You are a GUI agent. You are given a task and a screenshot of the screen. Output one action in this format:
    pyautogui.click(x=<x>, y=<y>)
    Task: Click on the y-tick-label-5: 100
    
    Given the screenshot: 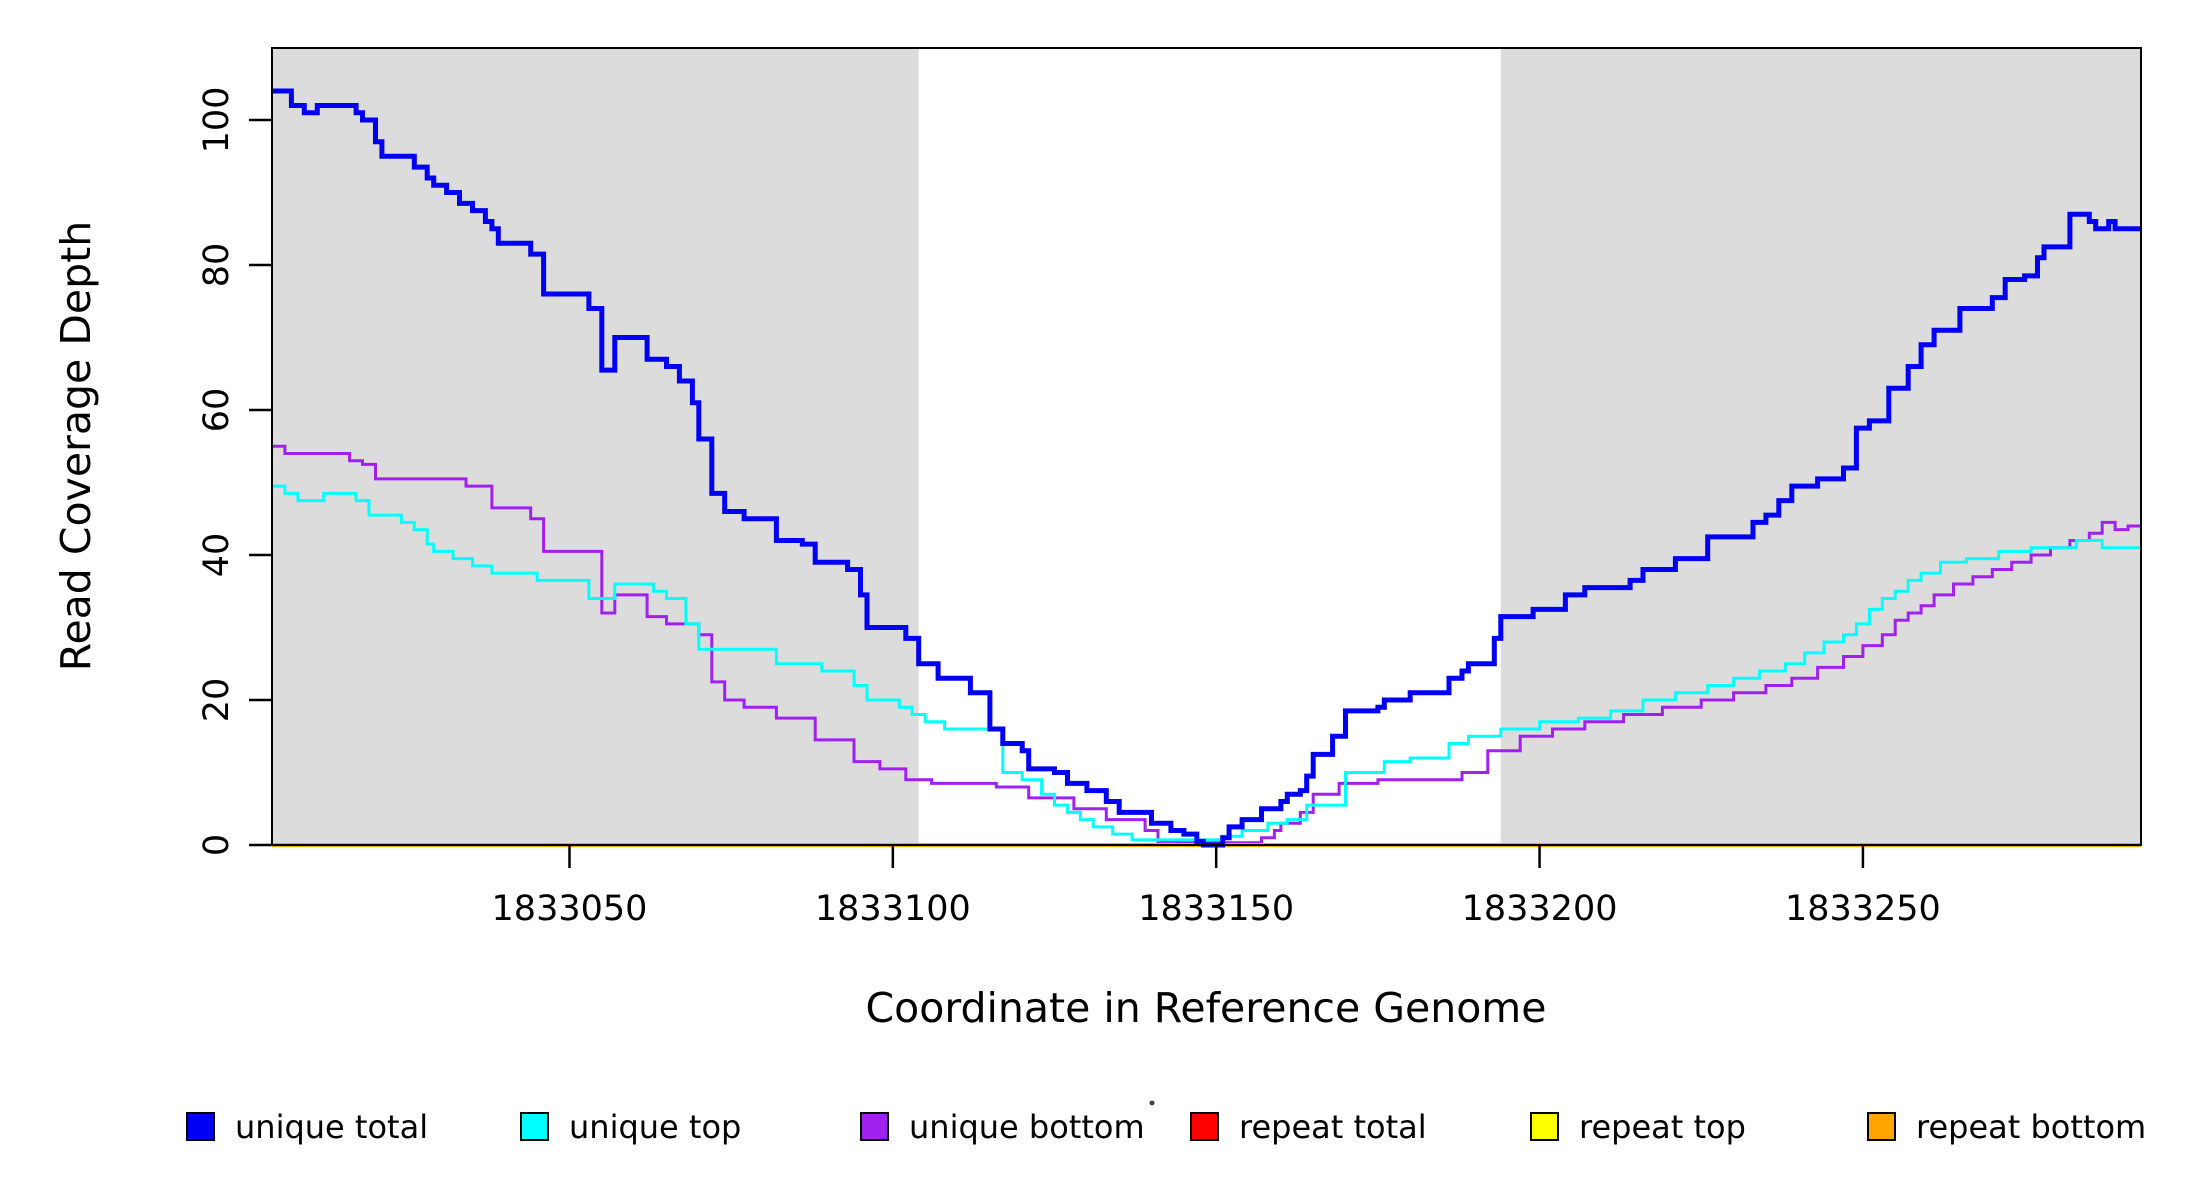 What is the action you would take?
    pyautogui.click(x=217, y=120)
    